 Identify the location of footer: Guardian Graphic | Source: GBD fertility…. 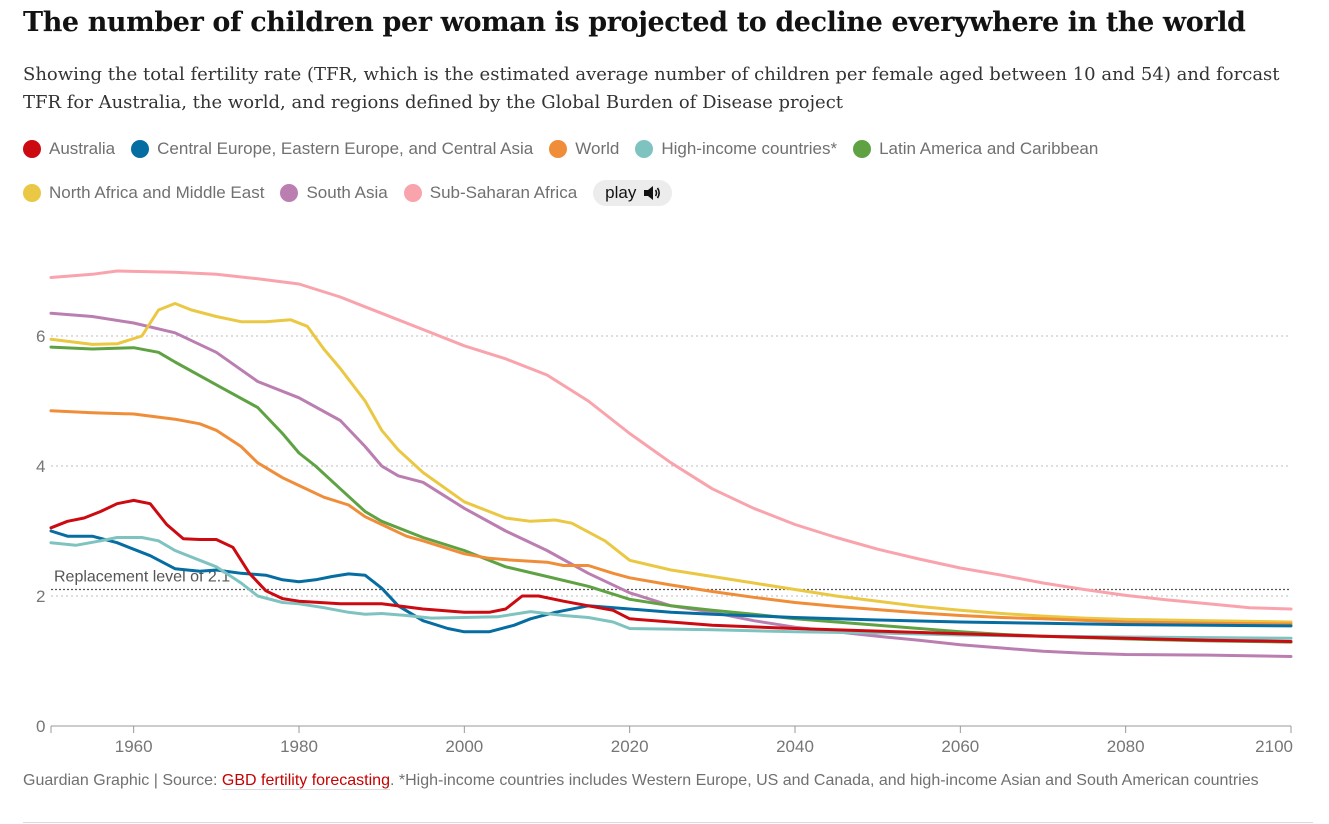
(653, 781).